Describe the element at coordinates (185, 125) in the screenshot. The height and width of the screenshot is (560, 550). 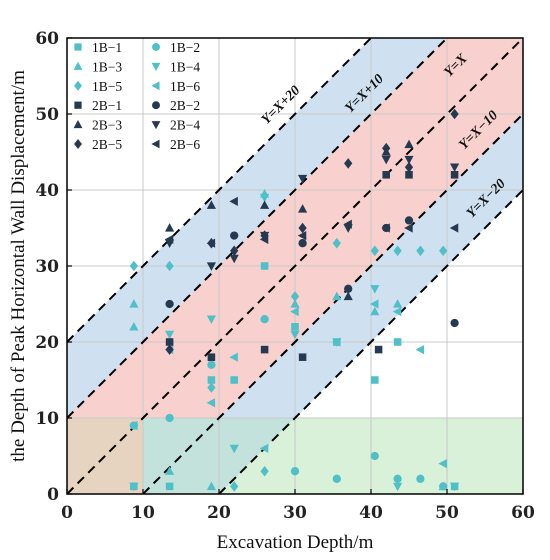
I see `legend-label: 2B−4` at that location.